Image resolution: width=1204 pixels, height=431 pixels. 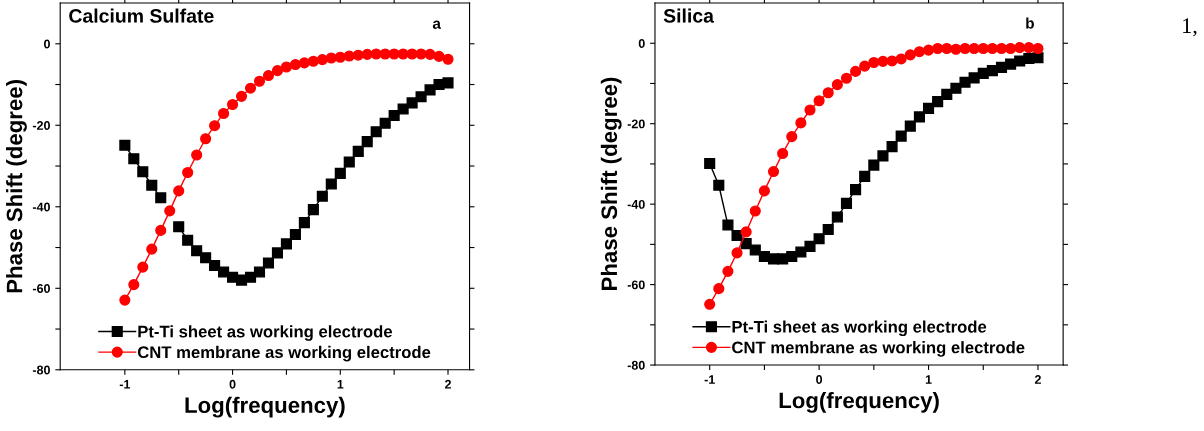 What do you see at coordinates (689, 15) in the screenshot?
I see `annotation: Silica` at bounding box center [689, 15].